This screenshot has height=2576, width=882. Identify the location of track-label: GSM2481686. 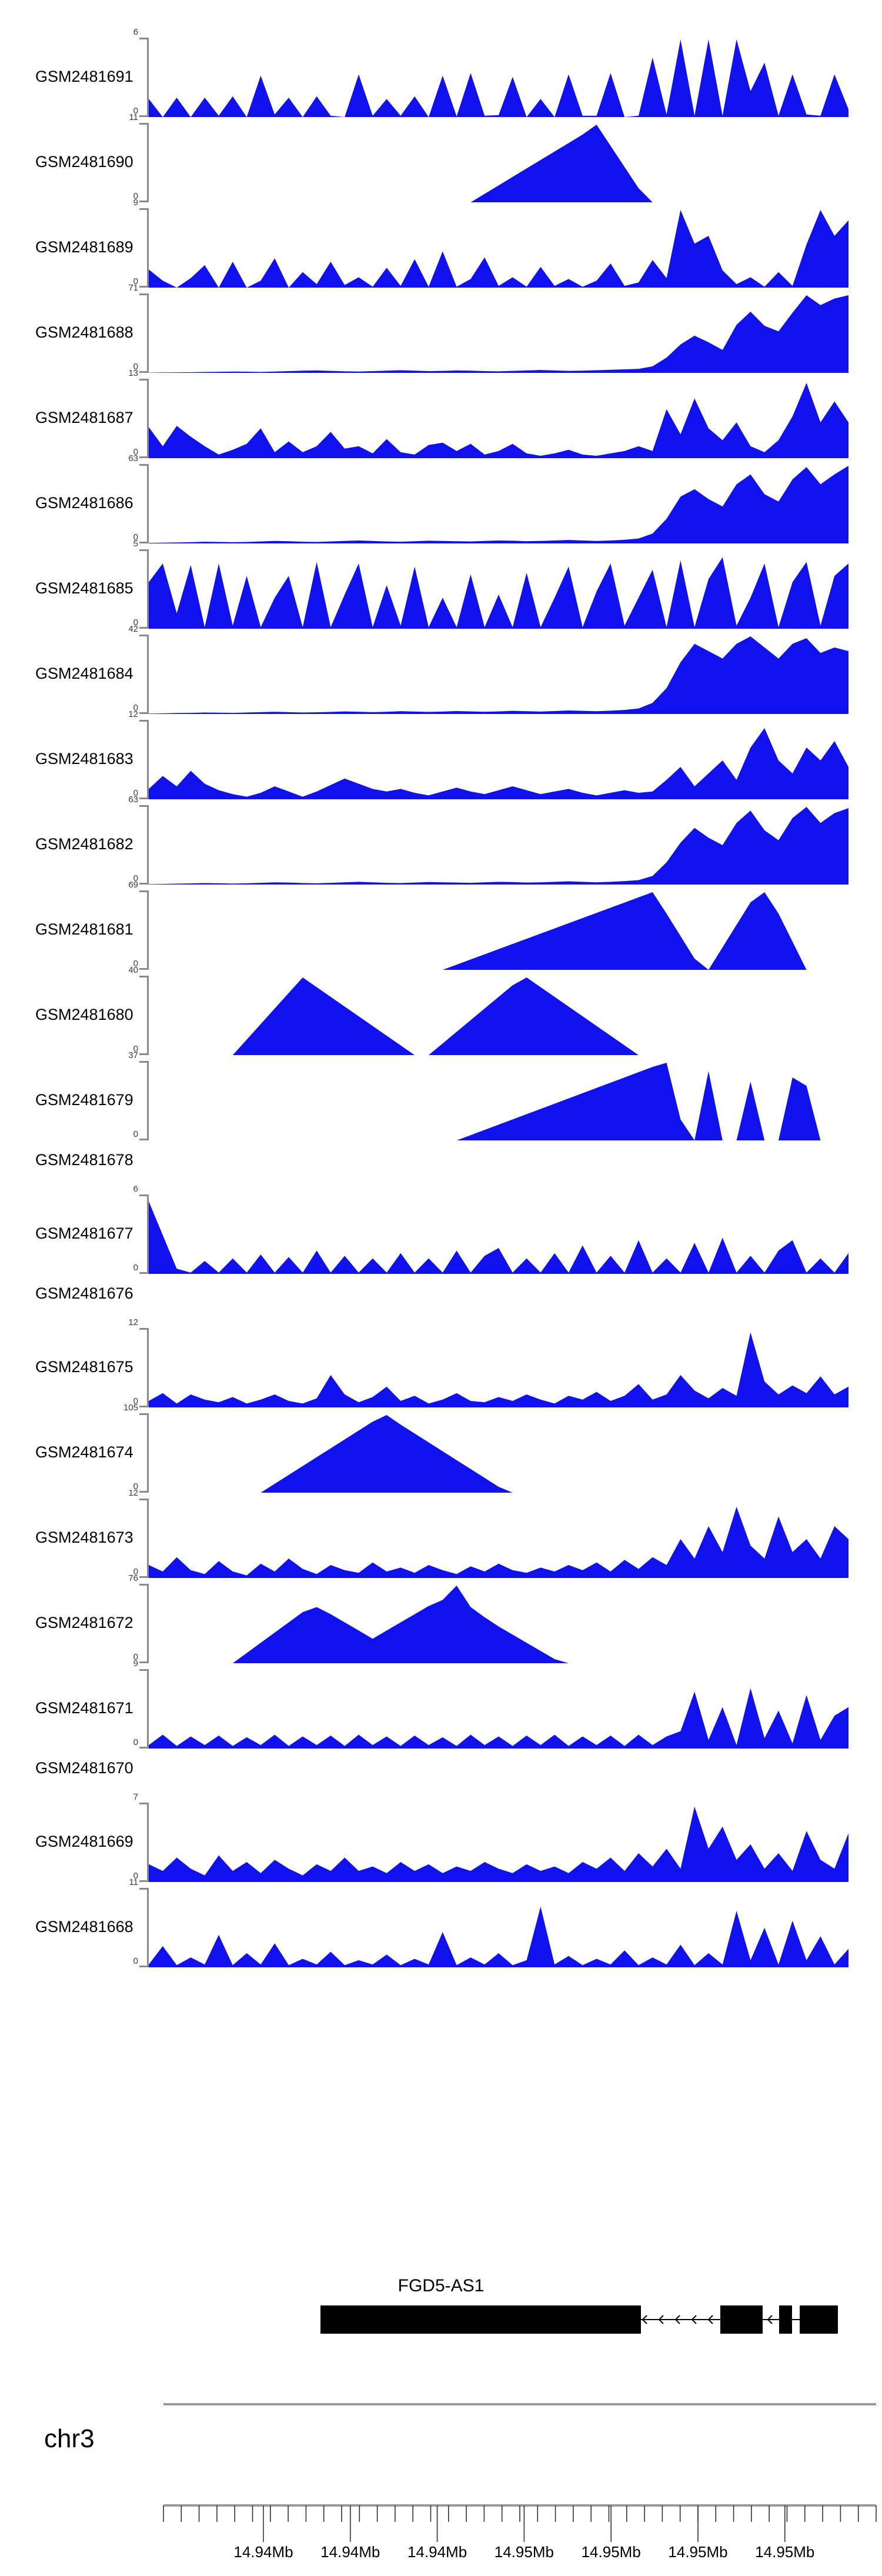
(84, 502).